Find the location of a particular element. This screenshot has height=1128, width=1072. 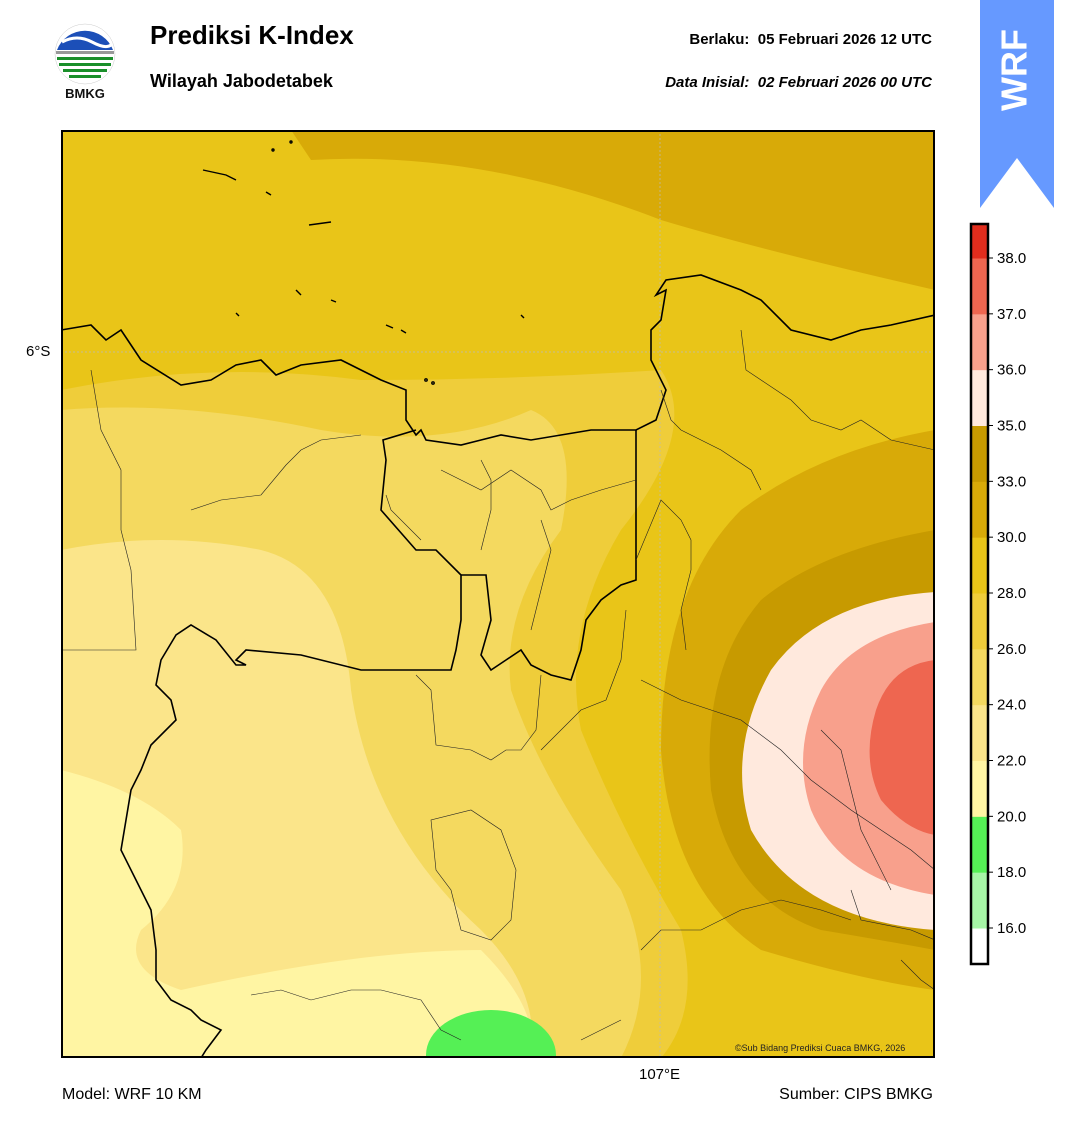

colorbar-tick-label: 16.0 is located at coordinates (1011, 928).